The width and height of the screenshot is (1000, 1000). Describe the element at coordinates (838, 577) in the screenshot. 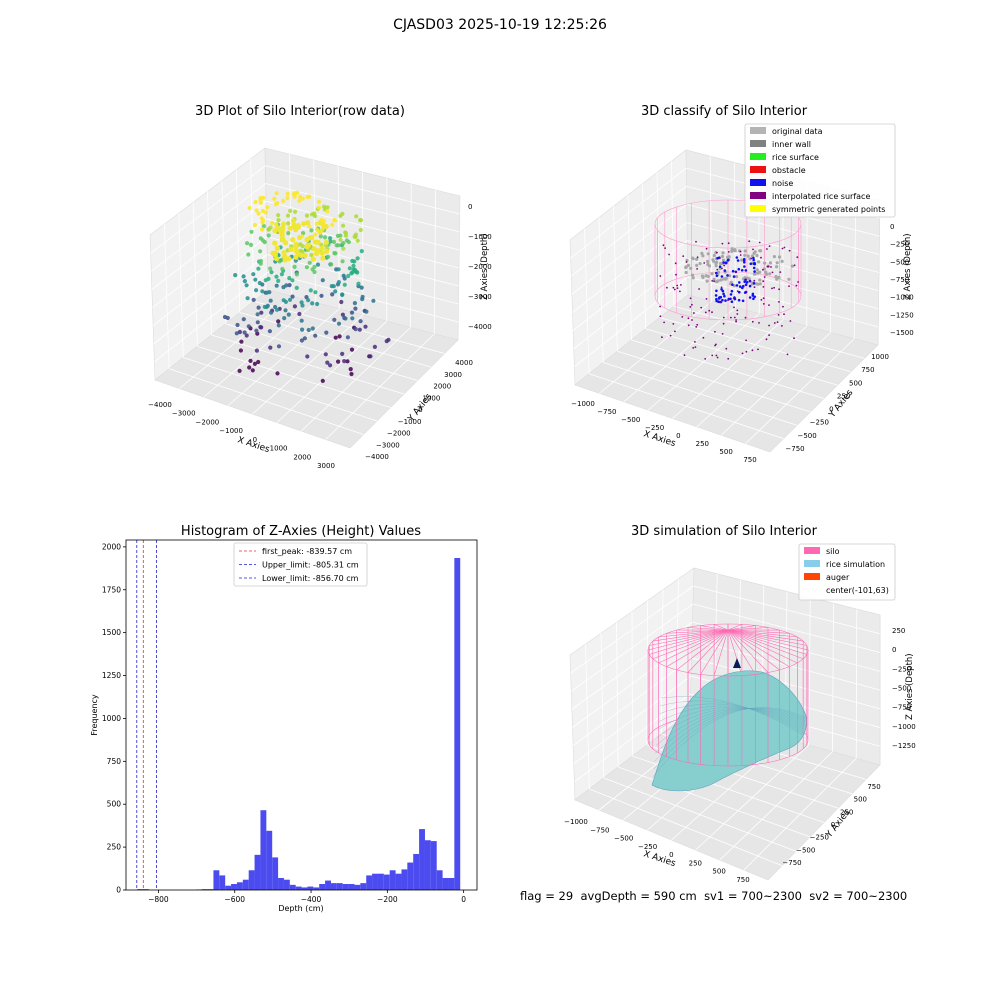

I see `legend-label: auger` at that location.